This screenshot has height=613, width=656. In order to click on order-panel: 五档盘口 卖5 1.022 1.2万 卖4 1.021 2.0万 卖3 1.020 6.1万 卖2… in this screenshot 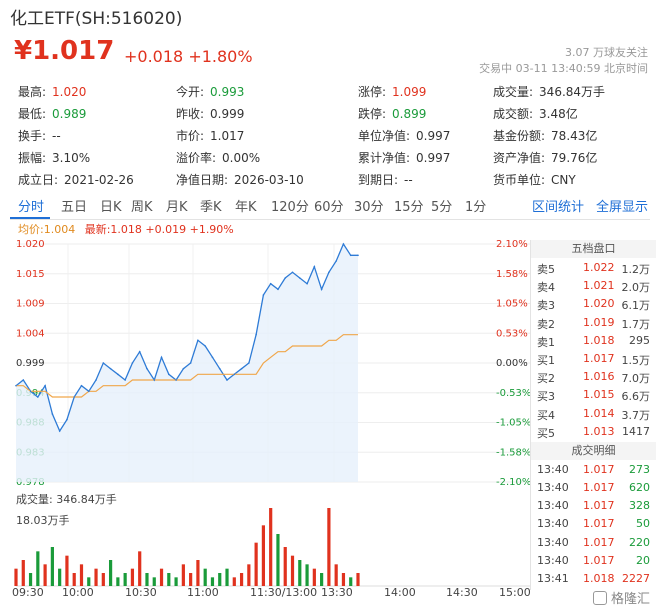, I will do `click(593, 415)`.